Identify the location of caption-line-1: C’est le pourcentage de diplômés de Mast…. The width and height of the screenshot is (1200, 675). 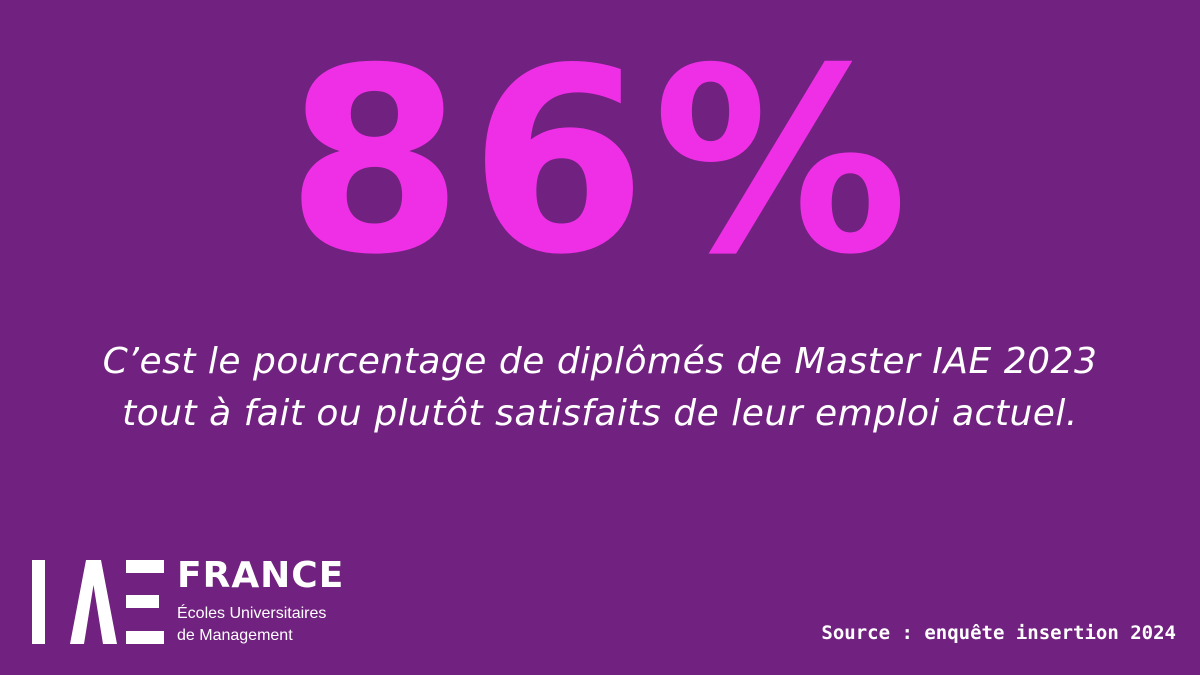
(600, 361).